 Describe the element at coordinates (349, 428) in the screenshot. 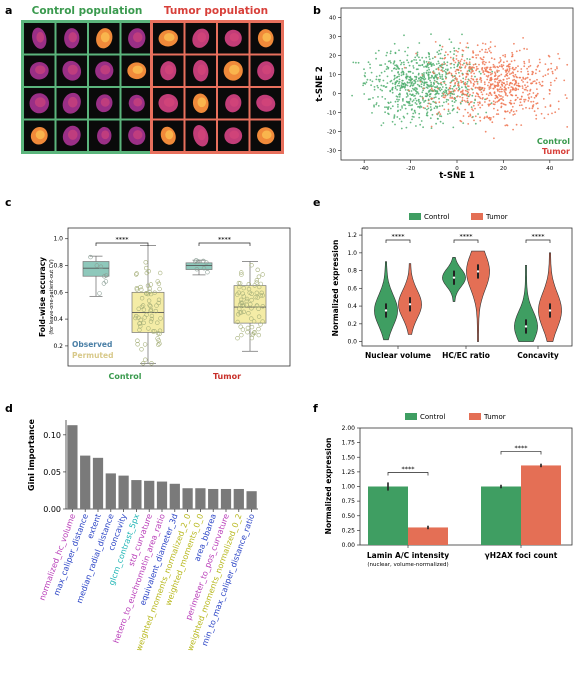

I see `y-tick-label: 2.00` at that location.